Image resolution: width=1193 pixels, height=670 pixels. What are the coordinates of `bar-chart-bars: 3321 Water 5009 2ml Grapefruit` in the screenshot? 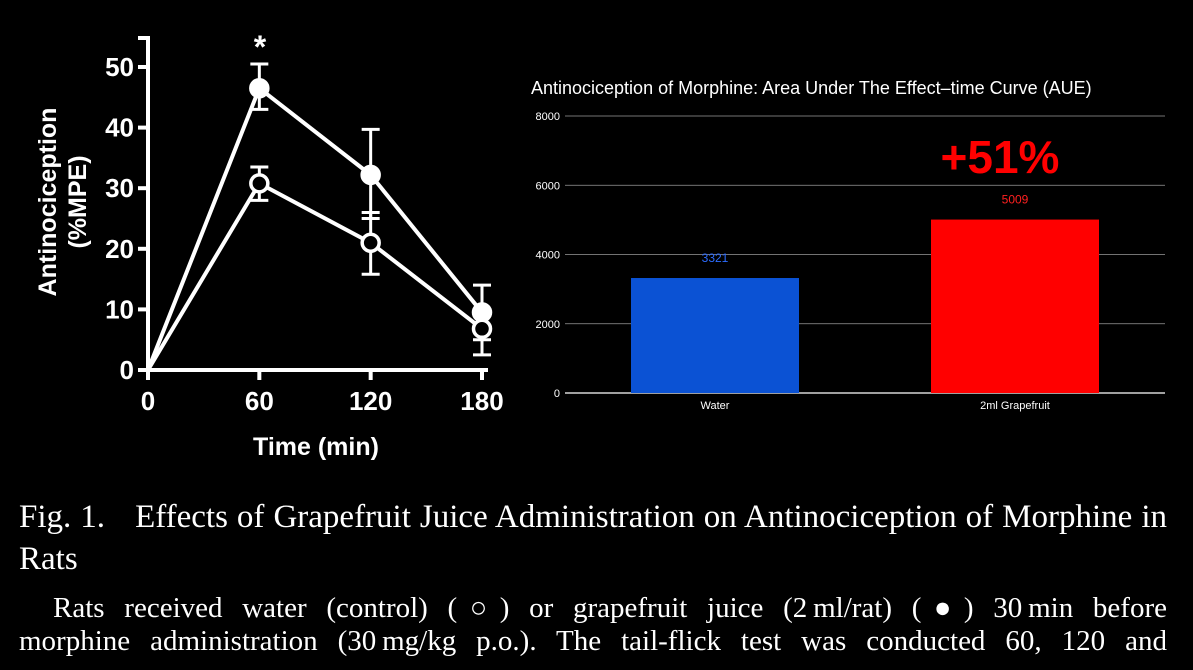 It's located at (865, 302).